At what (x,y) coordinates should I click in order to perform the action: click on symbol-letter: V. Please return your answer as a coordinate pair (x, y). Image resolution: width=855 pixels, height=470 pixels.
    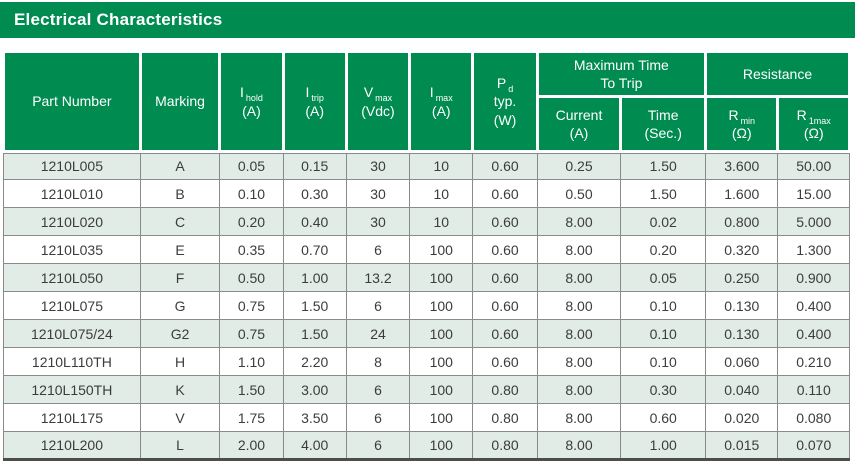
    Looking at the image, I should click on (368, 92).